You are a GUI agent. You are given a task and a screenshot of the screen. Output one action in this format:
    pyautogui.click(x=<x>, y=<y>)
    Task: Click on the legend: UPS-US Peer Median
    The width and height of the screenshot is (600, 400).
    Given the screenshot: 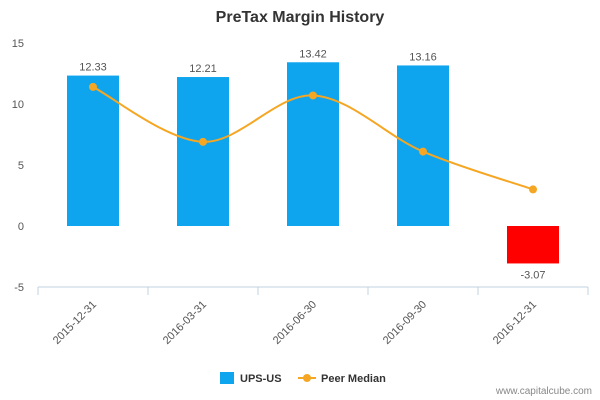 What is the action you would take?
    pyautogui.click(x=303, y=378)
    